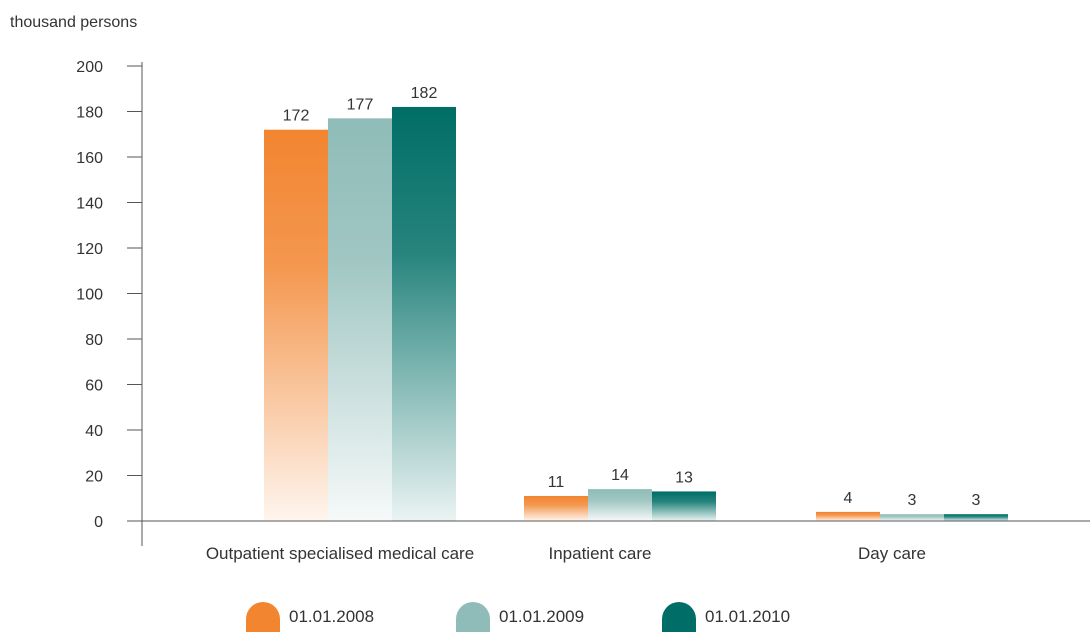 Image resolution: width=1090 pixels, height=632 pixels. Describe the element at coordinates (94, 431) in the screenshot. I see `y-tick-label: 40` at that location.